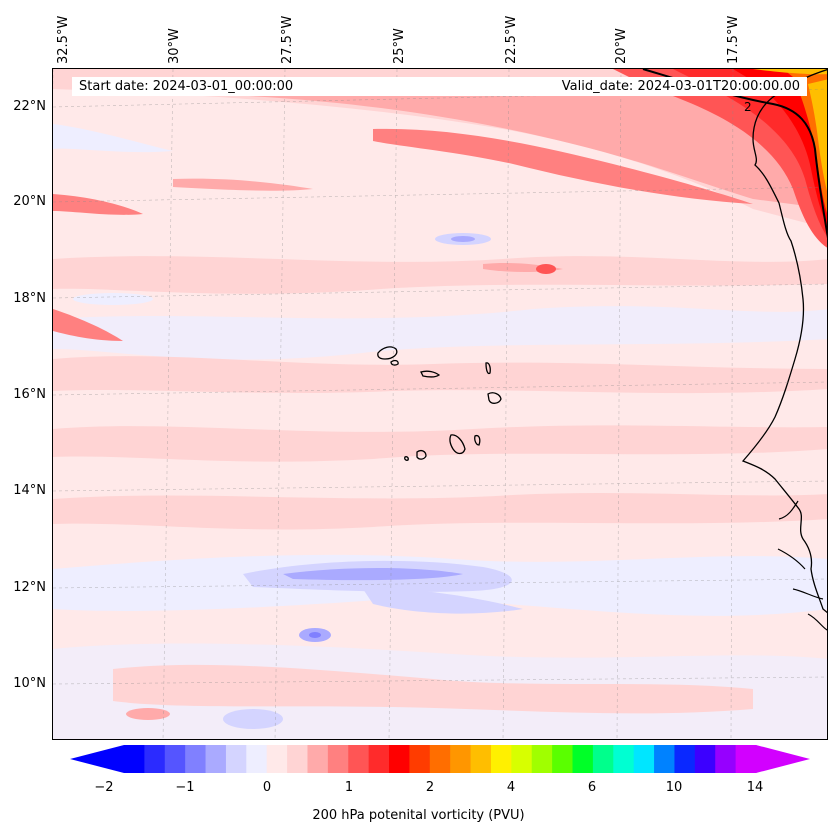 The height and width of the screenshot is (836, 837). What do you see at coordinates (186, 86) in the screenshot?
I see `start-date: Start date: 2024-03-01_00:00:00` at bounding box center [186, 86].